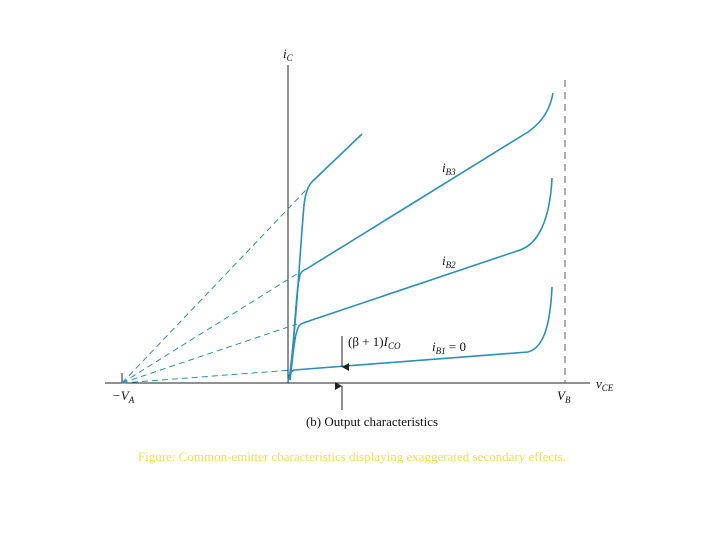 The height and width of the screenshot is (540, 720). Describe the element at coordinates (451, 172) in the screenshot. I see `label-part: B3` at that location.